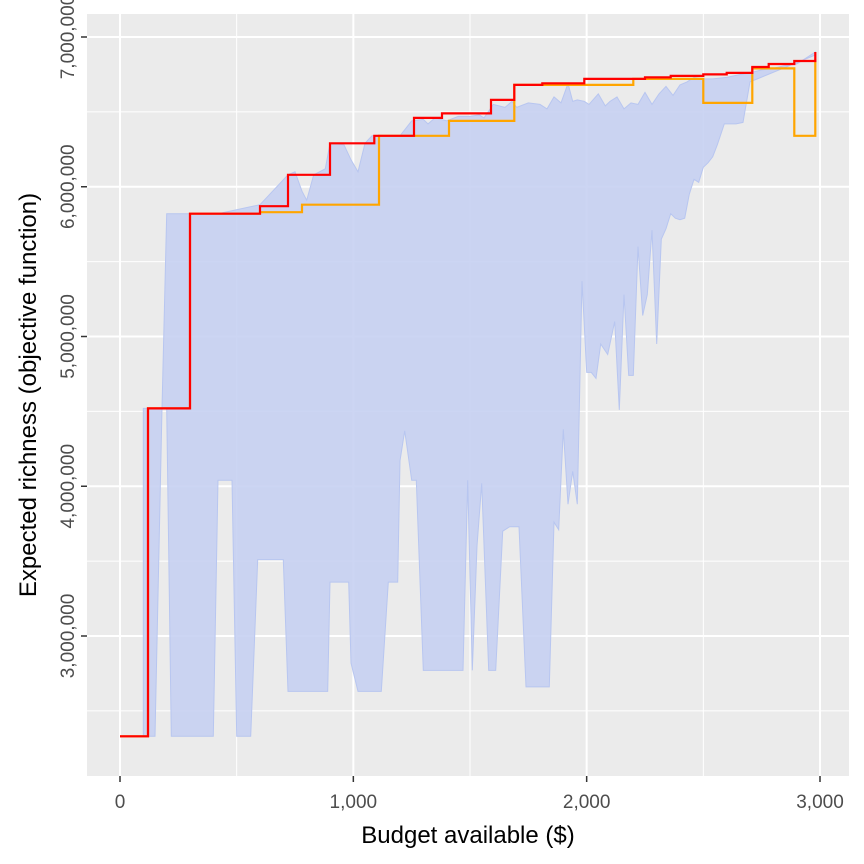 The image size is (864, 864). What do you see at coordinates (28, 395) in the screenshot?
I see `y-axis-title: Expected richness (objective function)` at bounding box center [28, 395].